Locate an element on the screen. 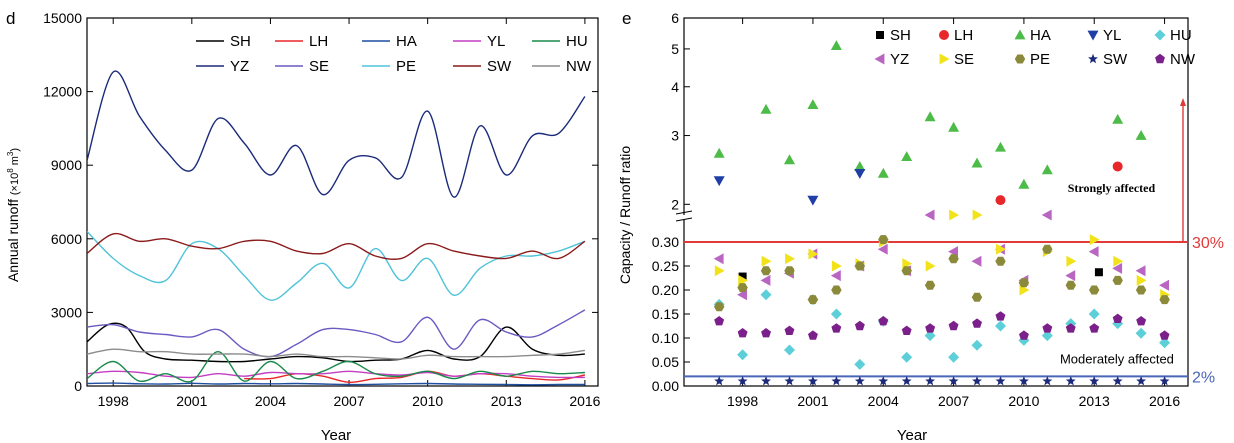  y-tick-label-e: 4 is located at coordinates (675, 87).